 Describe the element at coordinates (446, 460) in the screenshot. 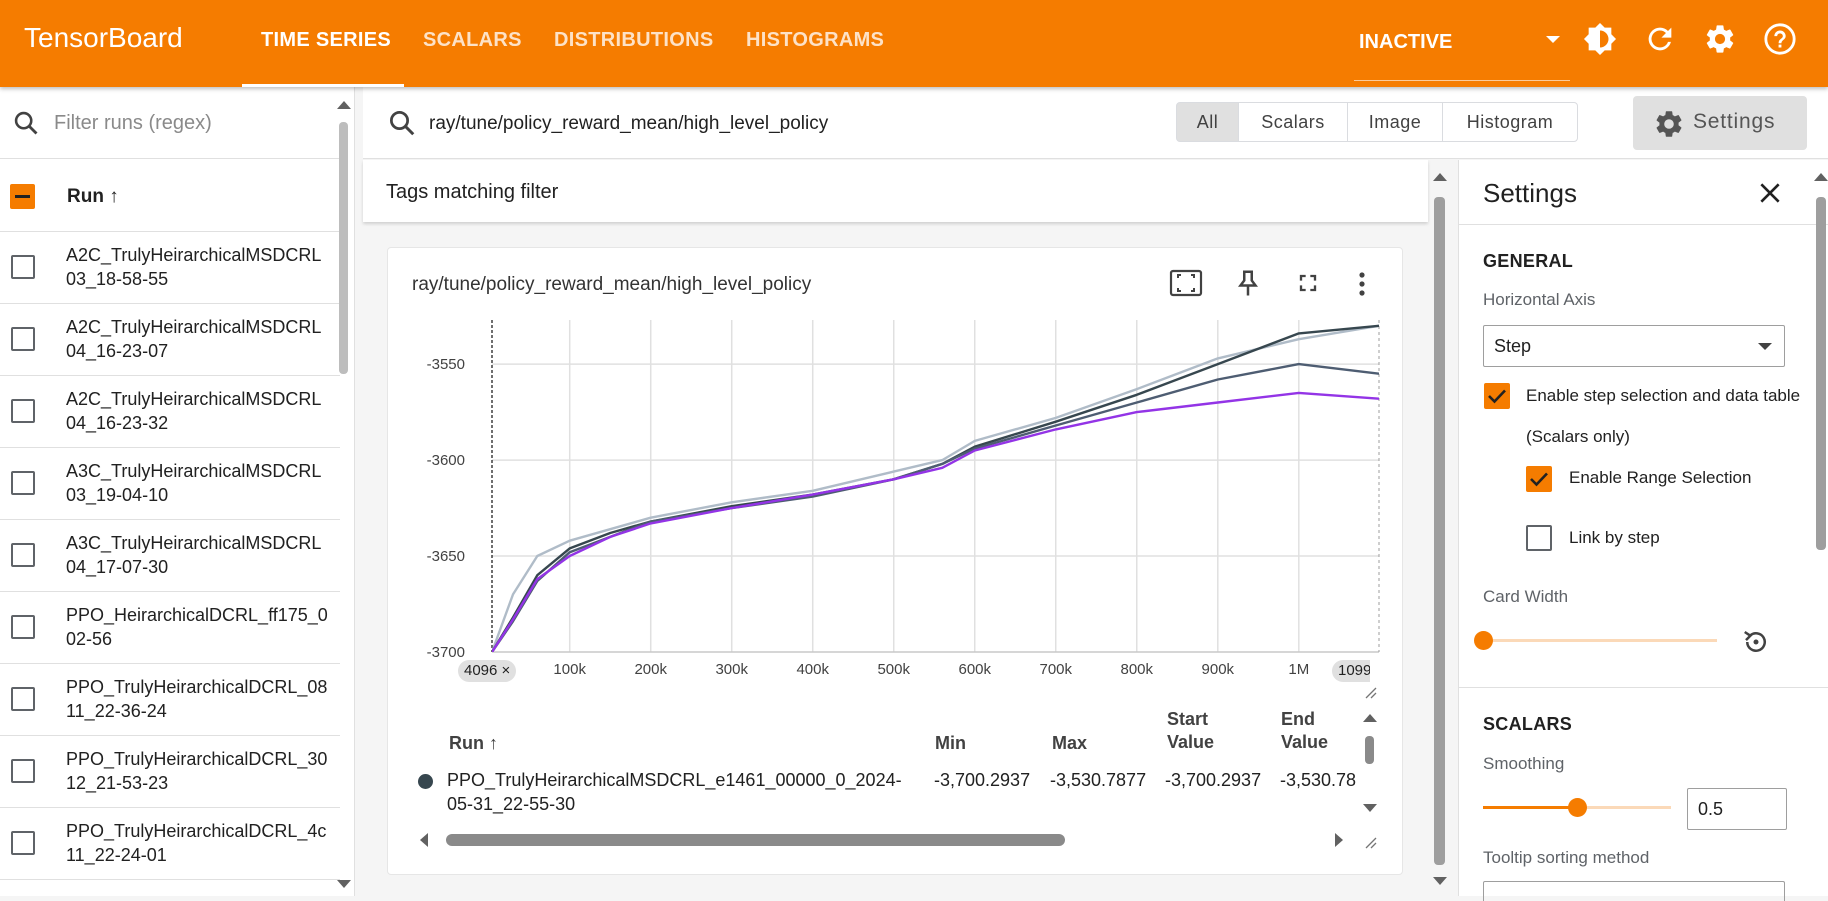

I see `y-tick-label: -3600` at that location.